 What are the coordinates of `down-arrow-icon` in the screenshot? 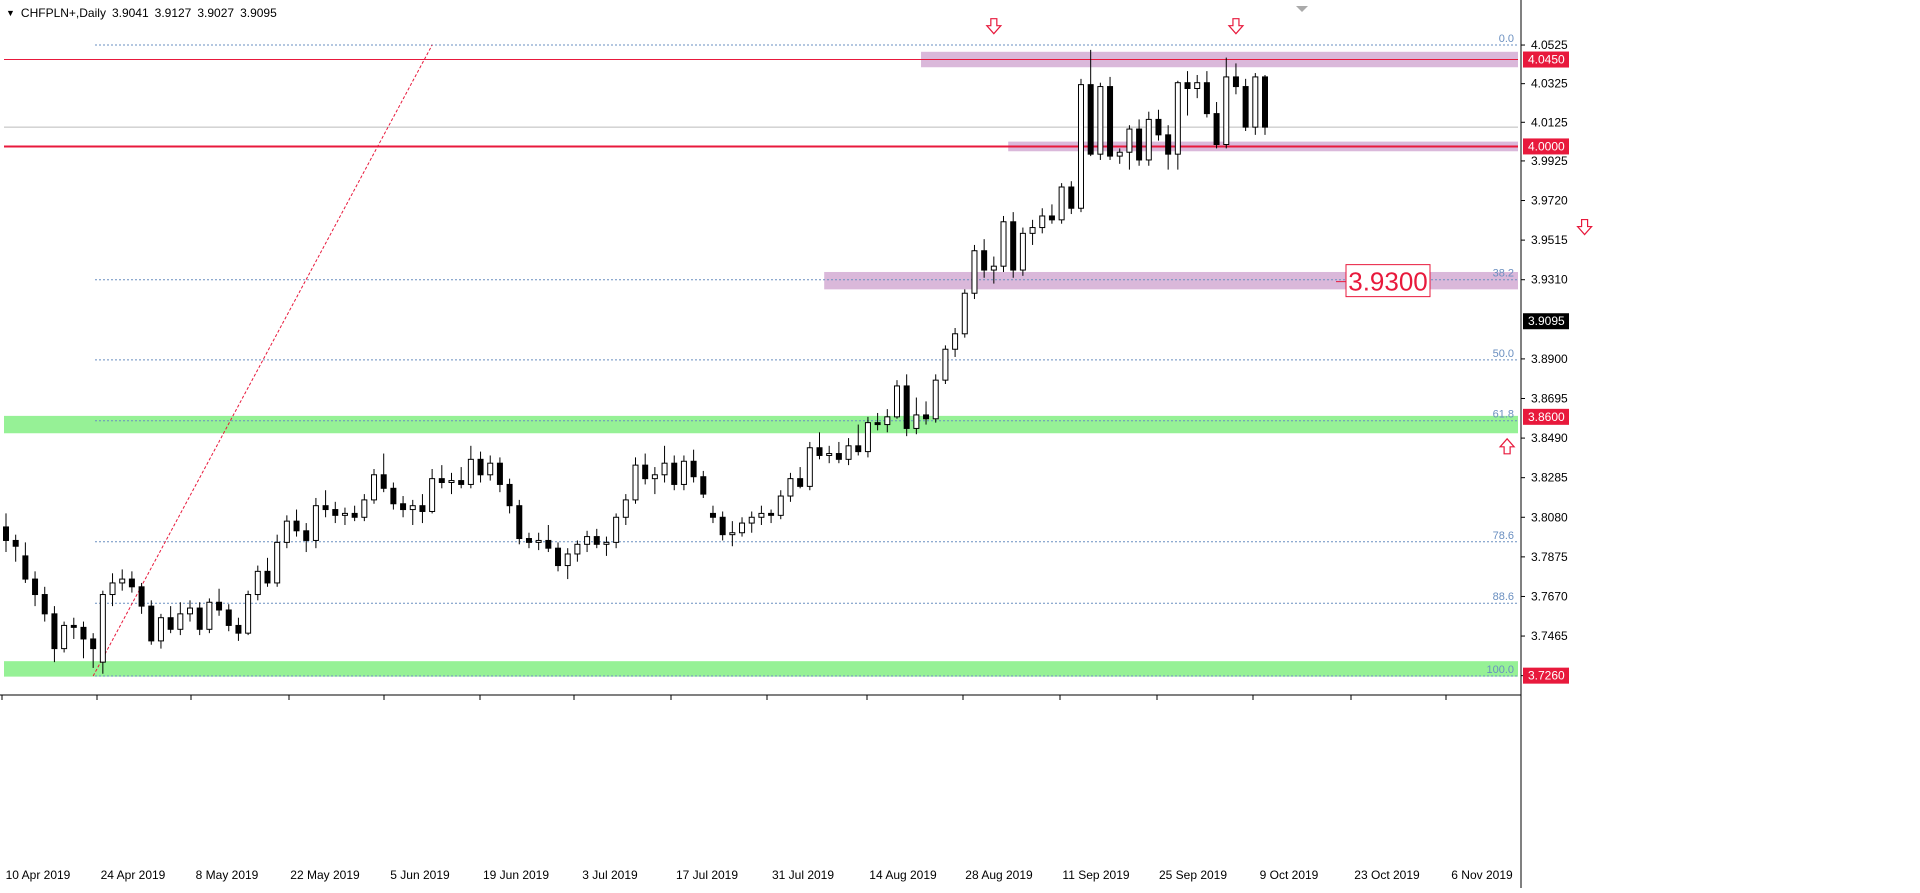 It's located at (994, 26).